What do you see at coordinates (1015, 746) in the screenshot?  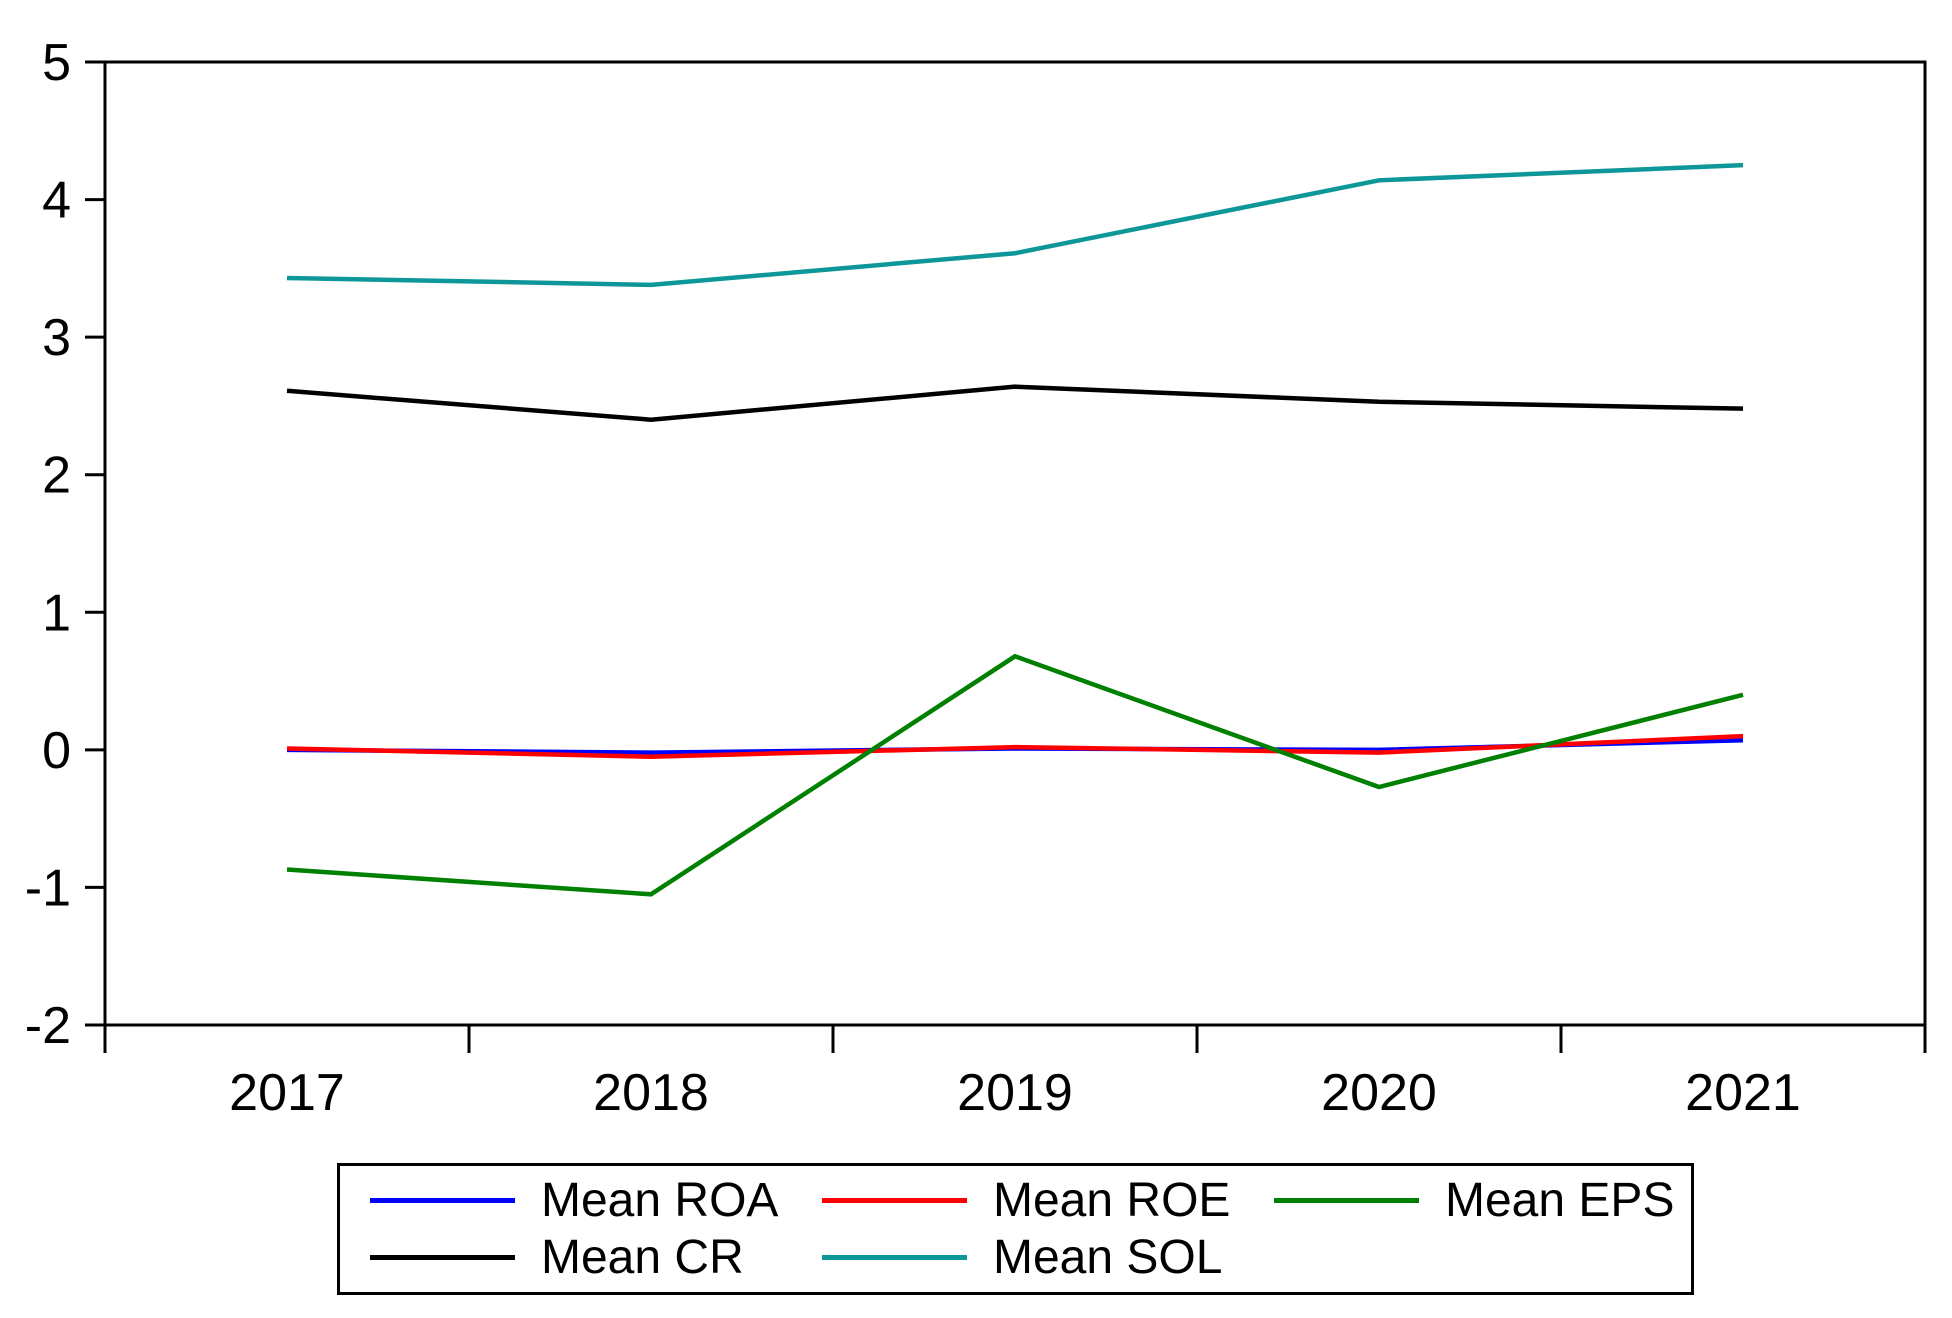 I see `series-line-mean-roe` at bounding box center [1015, 746].